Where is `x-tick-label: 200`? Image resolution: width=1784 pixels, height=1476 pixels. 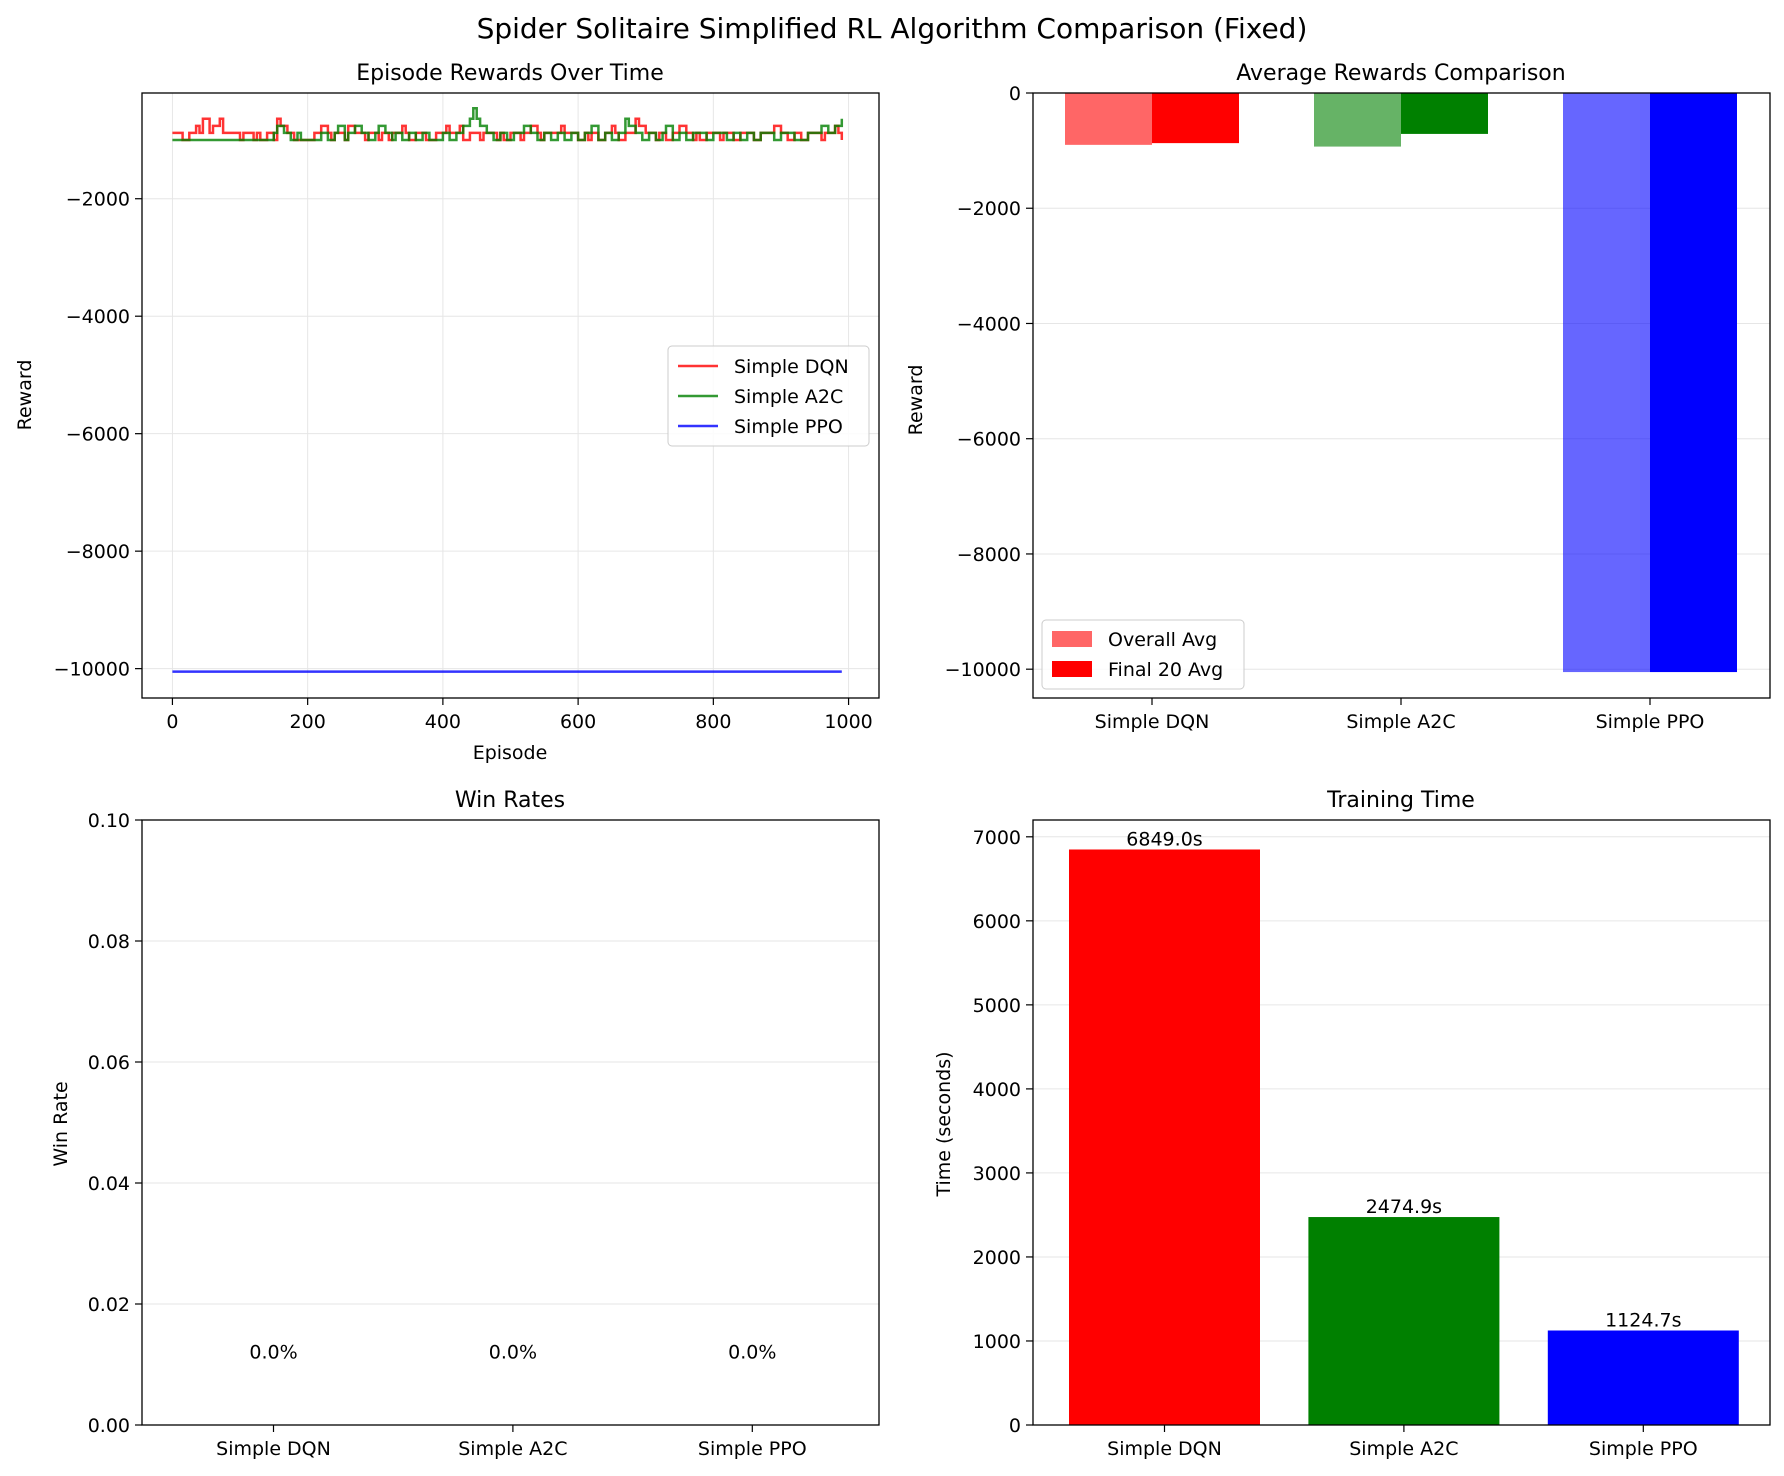
x-tick-label: 200 is located at coordinates (308, 722).